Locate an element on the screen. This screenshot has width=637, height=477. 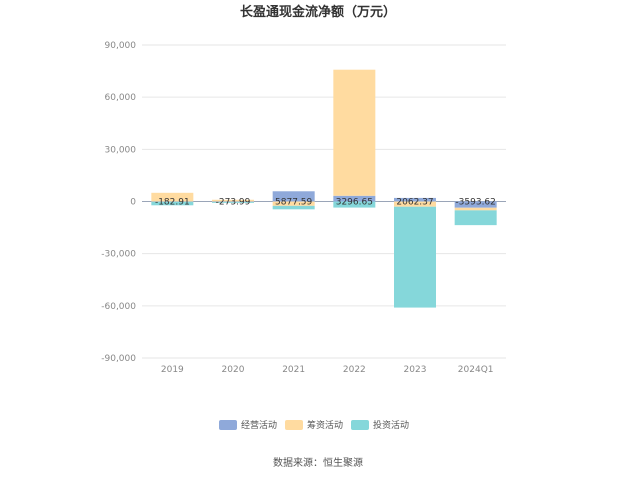
data-label: -273.99 is located at coordinates (233, 203).